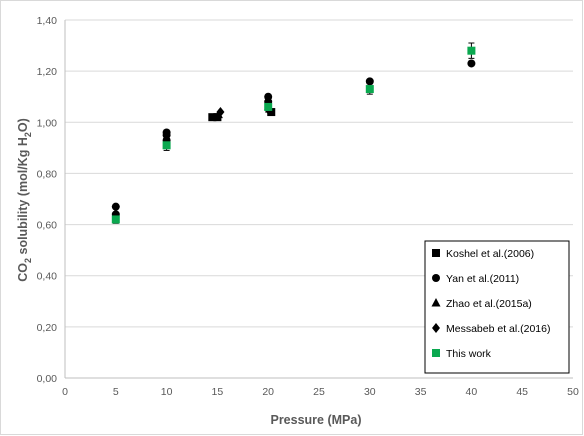  I want to click on y-tick-label: 1,40, so click(47, 21).